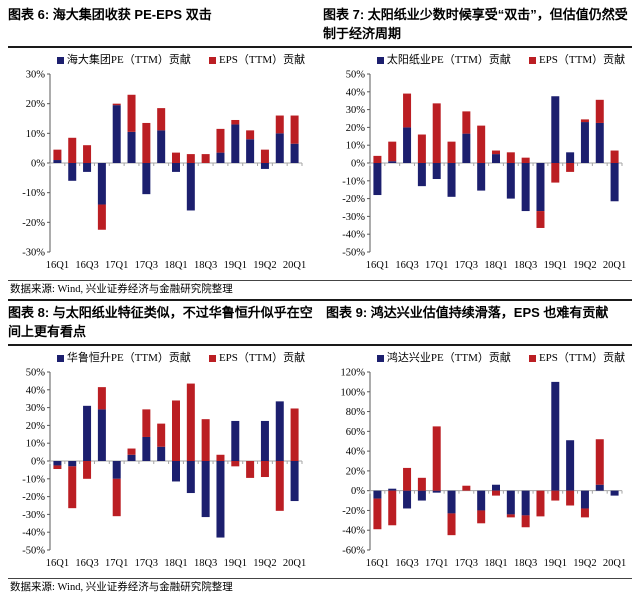  Describe the element at coordinates (467, 312) in the screenshot. I see `figure9-title: 图表 9: 鸿达兴业估值持续滑落，EPS 也难有贡献` at that location.